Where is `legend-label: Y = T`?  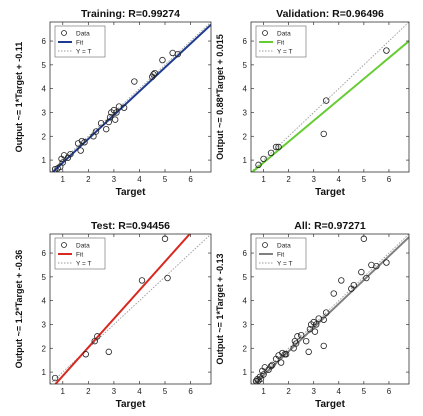
legend-label: Y = T is located at coordinates (285, 264).